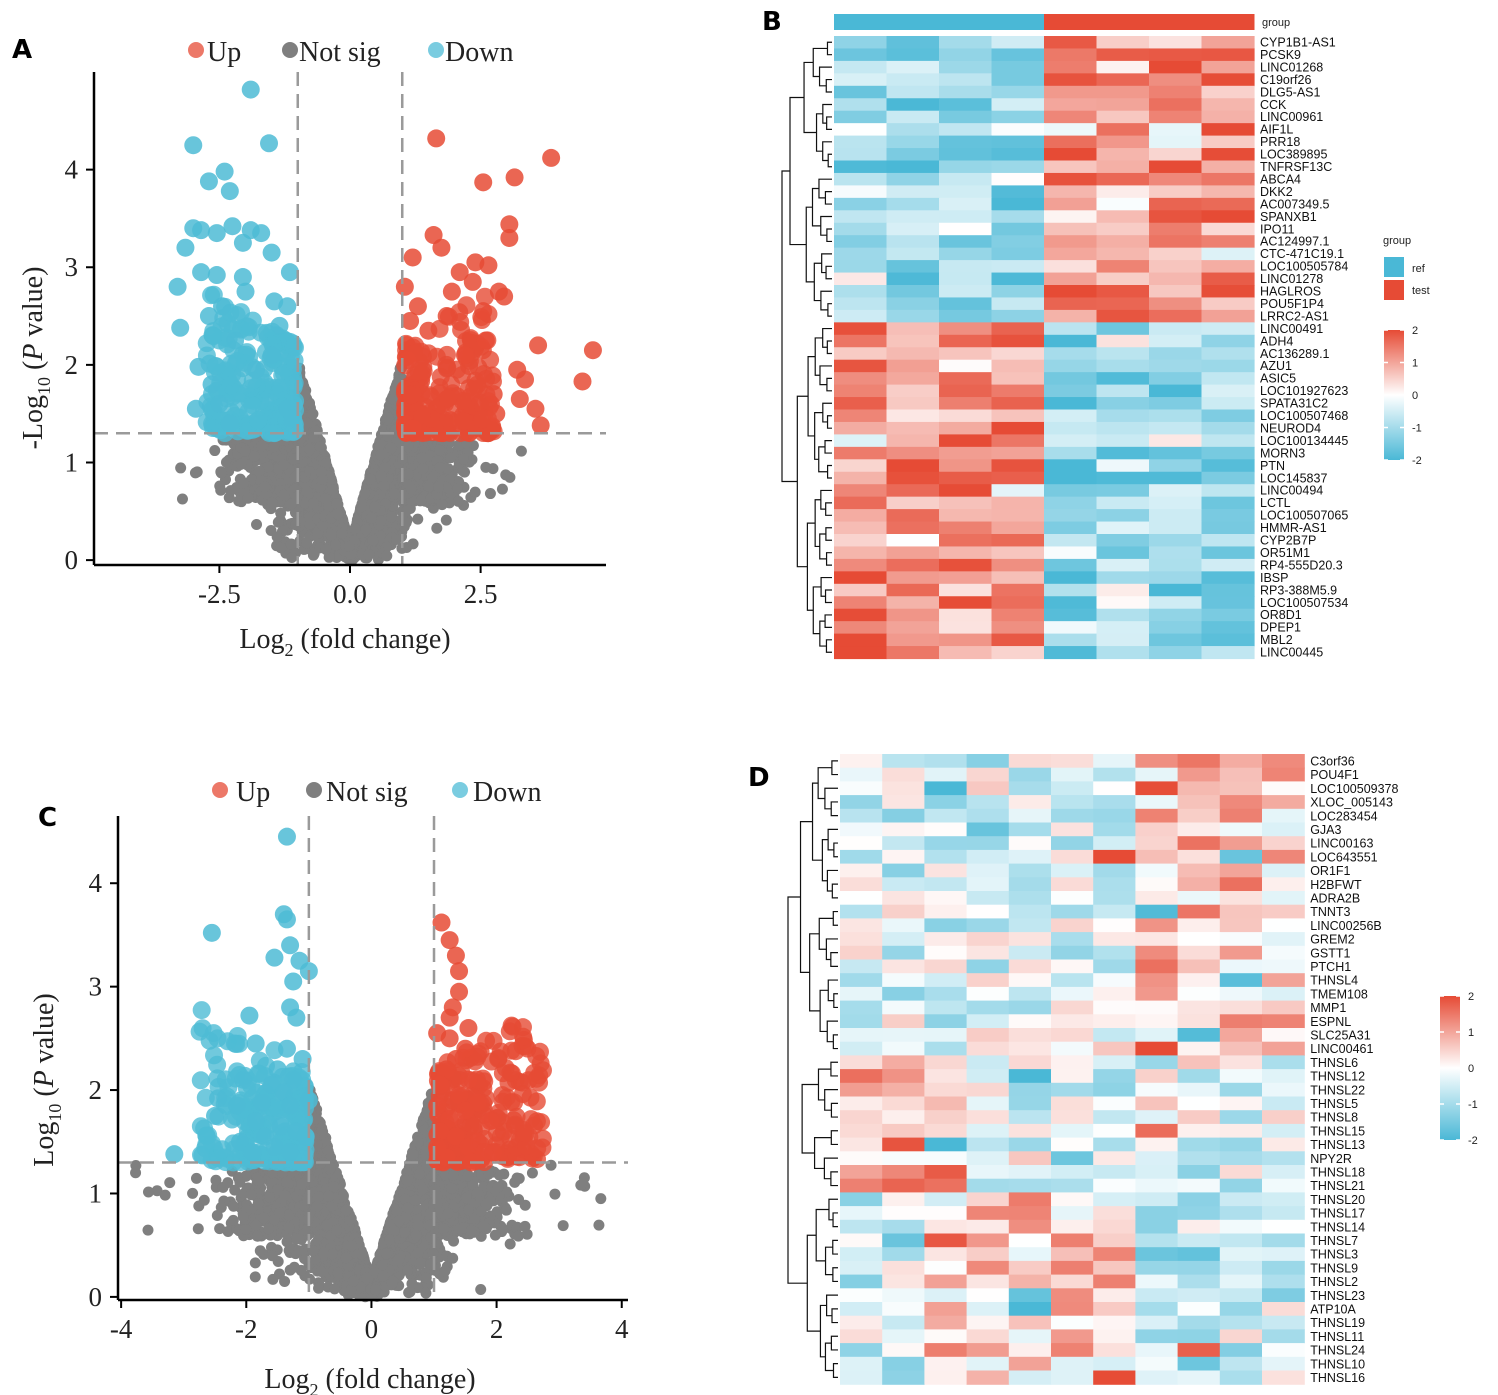 The image size is (1498, 1395). What do you see at coordinates (350, 52) in the screenshot?
I see `legend-a: Up Not sig Down` at bounding box center [350, 52].